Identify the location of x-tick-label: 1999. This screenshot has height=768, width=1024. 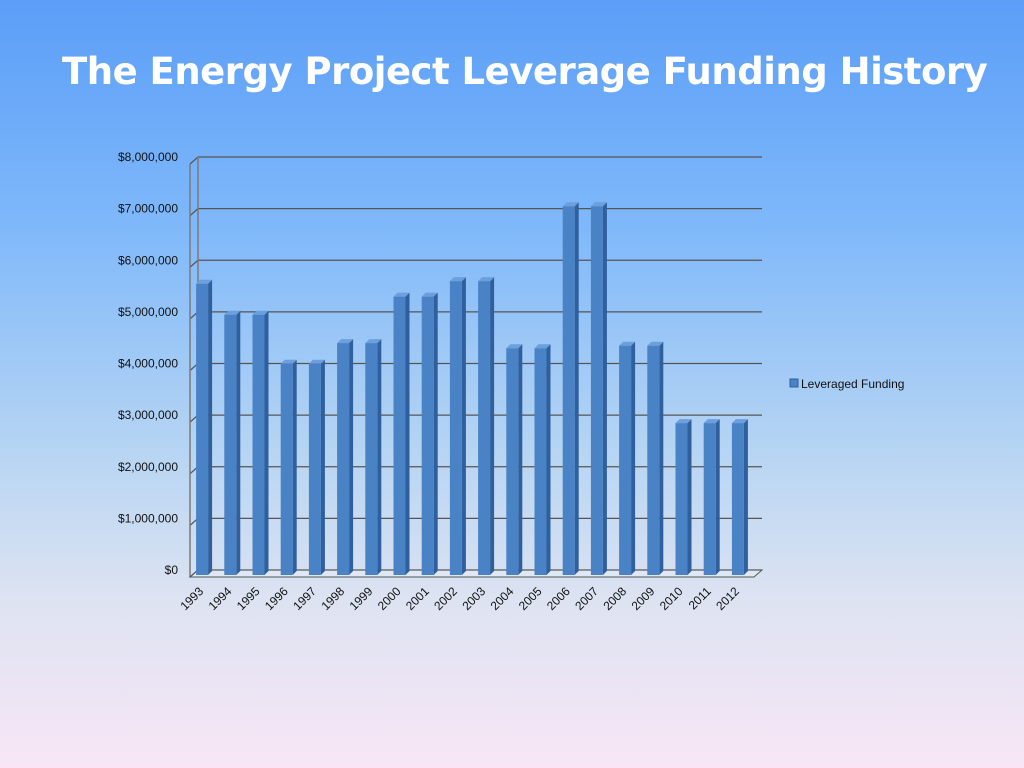
(361, 598).